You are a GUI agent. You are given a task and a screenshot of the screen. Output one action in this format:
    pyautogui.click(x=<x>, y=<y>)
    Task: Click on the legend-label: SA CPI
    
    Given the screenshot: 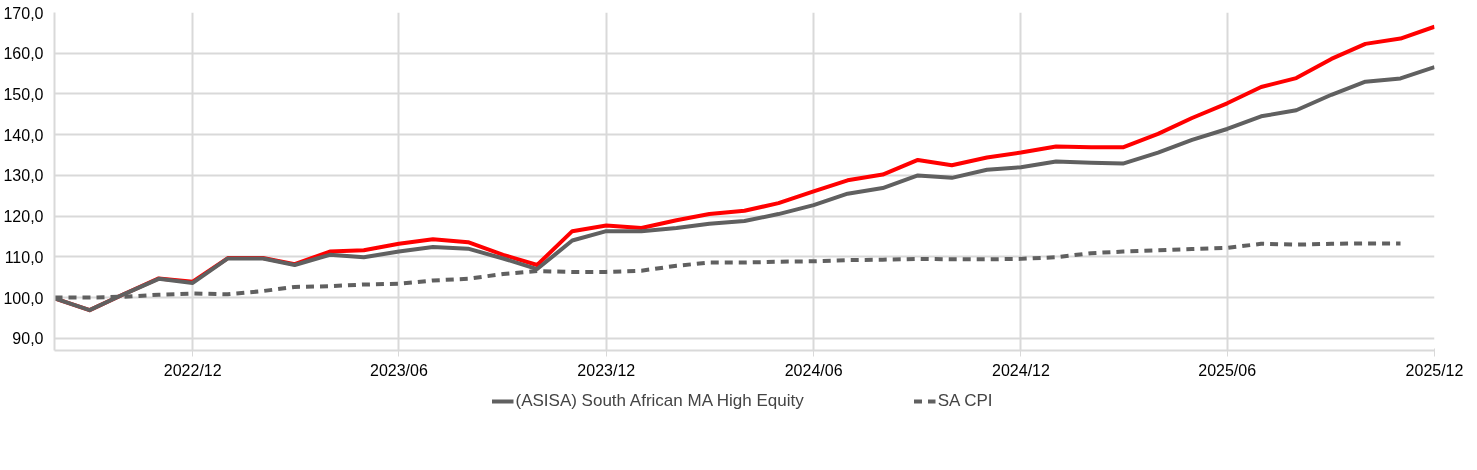 What is the action you would take?
    pyautogui.click(x=965, y=401)
    